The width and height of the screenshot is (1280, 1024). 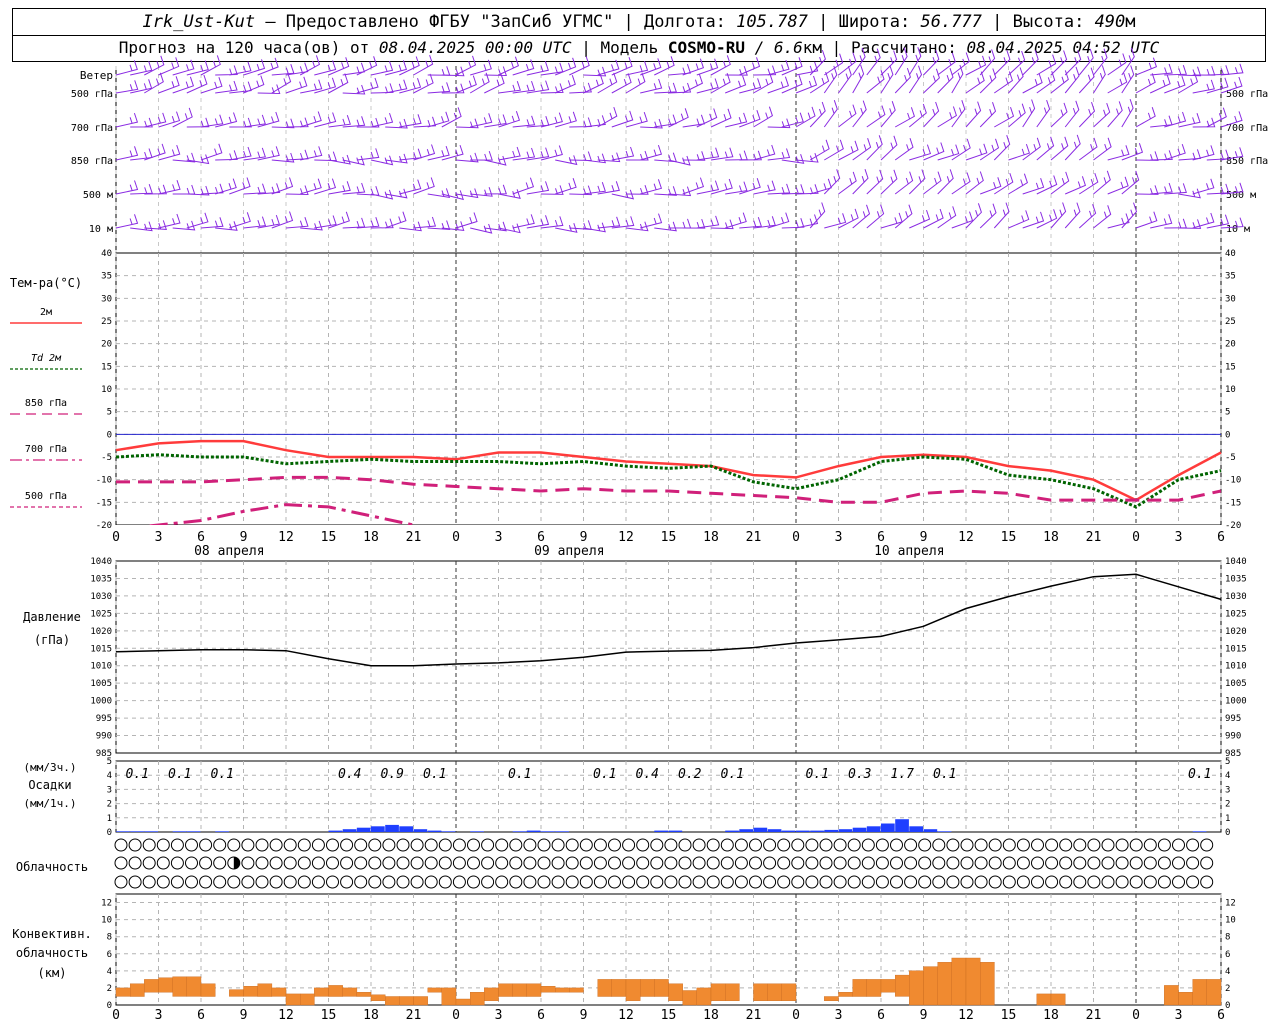 I want to click on conv-tick-left: 2, so click(x=109, y=989).